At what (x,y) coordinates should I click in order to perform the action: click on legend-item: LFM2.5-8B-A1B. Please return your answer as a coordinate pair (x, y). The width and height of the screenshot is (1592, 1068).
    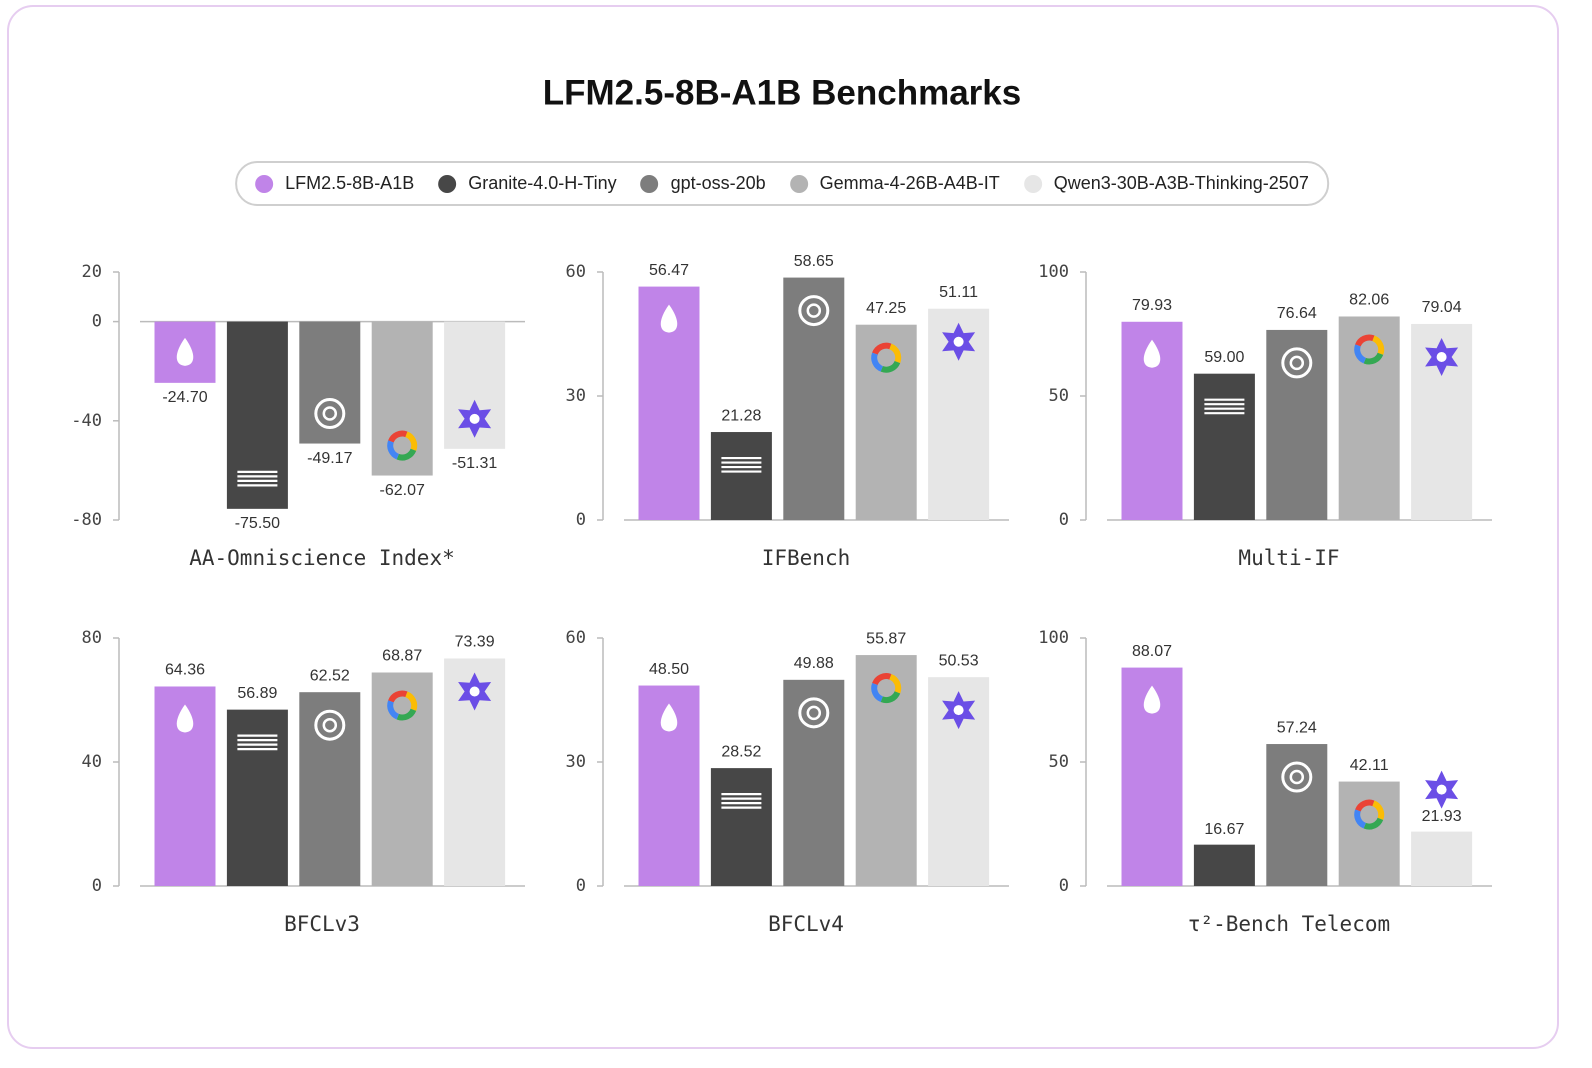
    Looking at the image, I should click on (334, 183).